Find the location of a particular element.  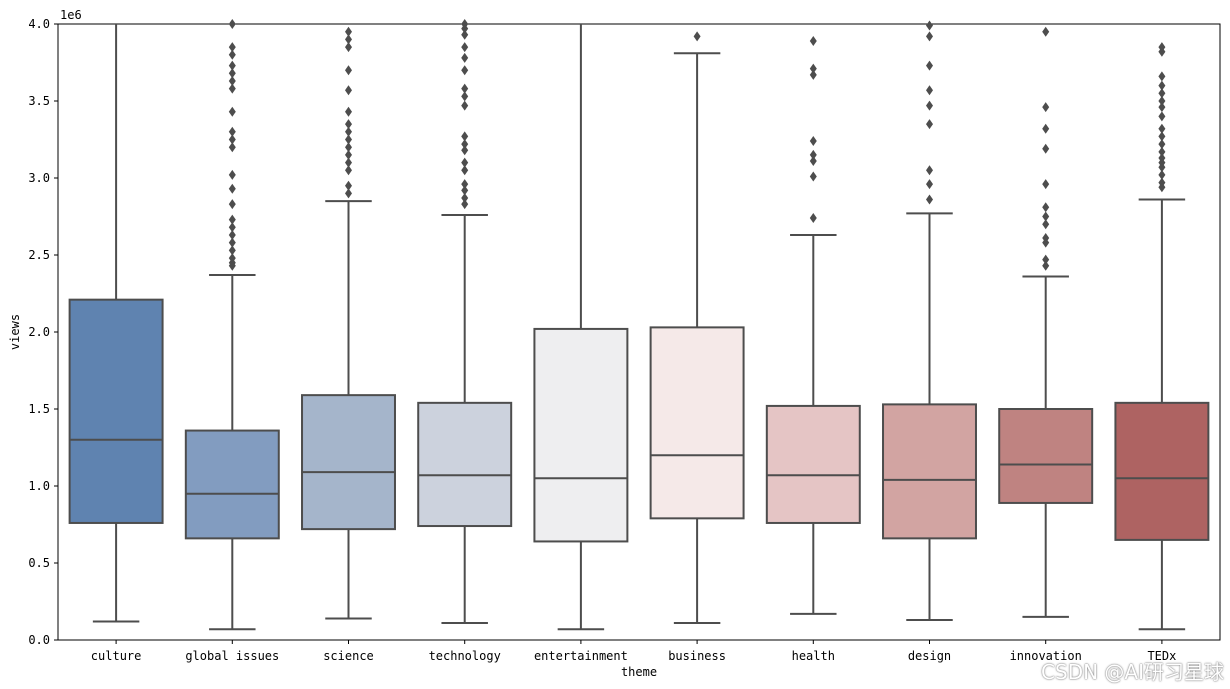

y-offset-label: 1e6 is located at coordinates (71, 15).